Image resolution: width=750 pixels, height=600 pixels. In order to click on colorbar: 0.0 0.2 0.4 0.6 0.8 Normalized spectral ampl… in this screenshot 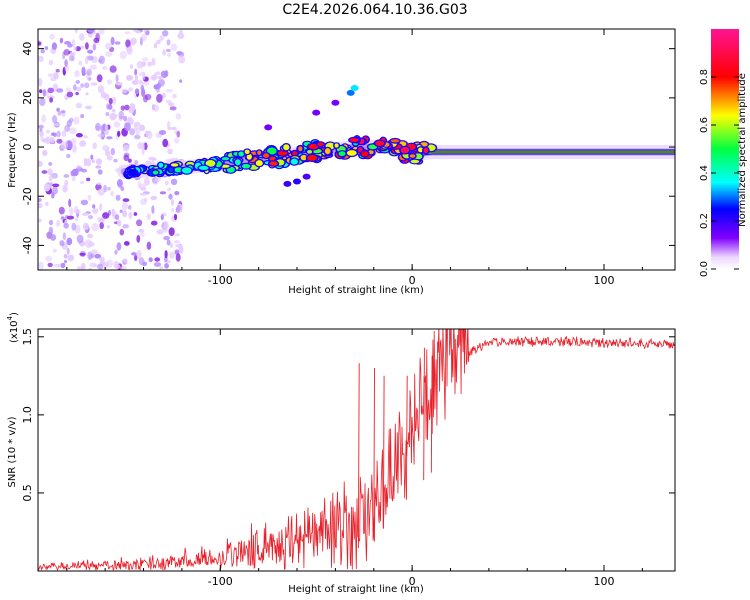, I will do `click(723, 153)`.